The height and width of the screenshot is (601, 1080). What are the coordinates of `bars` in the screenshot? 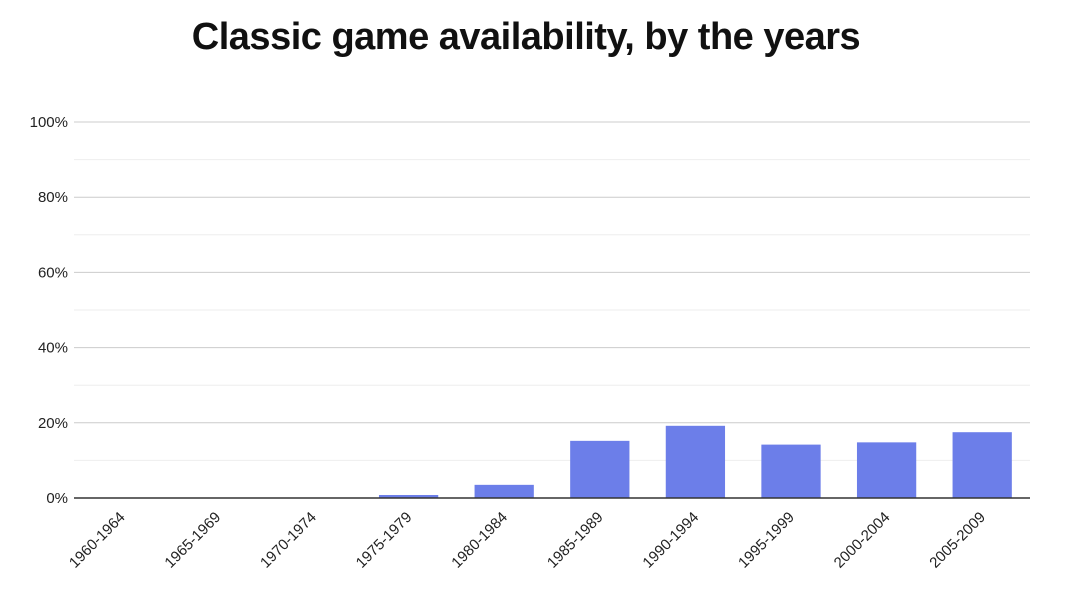 It's located at (695, 461).